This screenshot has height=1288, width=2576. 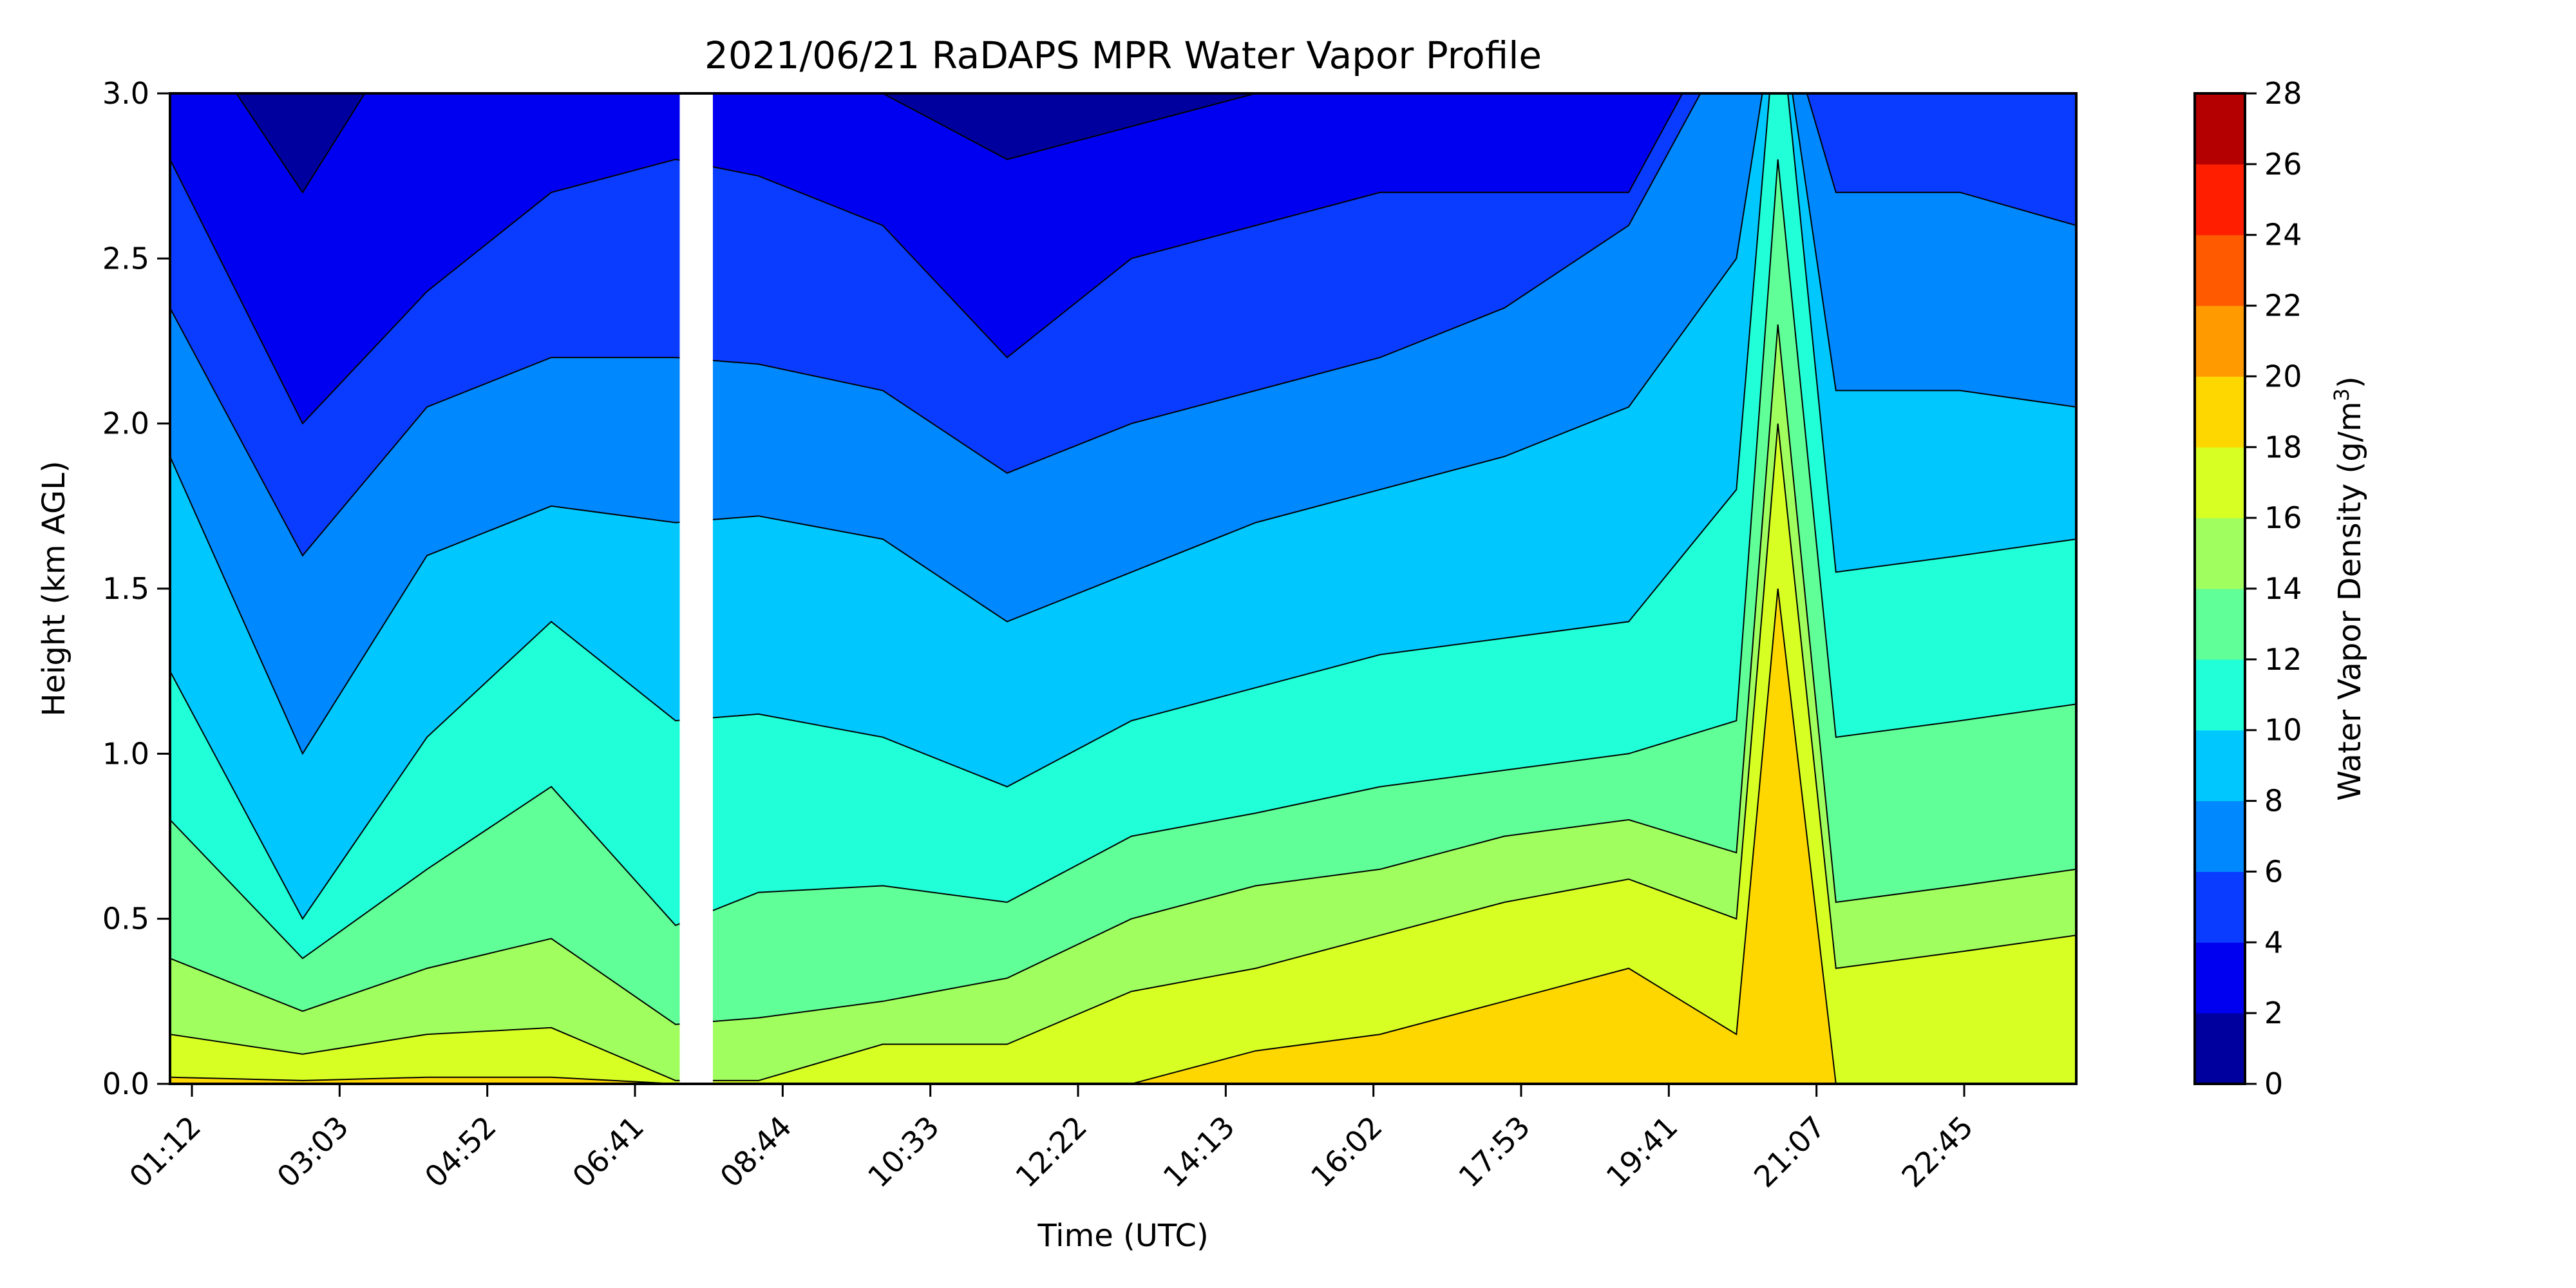 What do you see at coordinates (1642, 1151) in the screenshot?
I see `x-tick-label: 19:41` at bounding box center [1642, 1151].